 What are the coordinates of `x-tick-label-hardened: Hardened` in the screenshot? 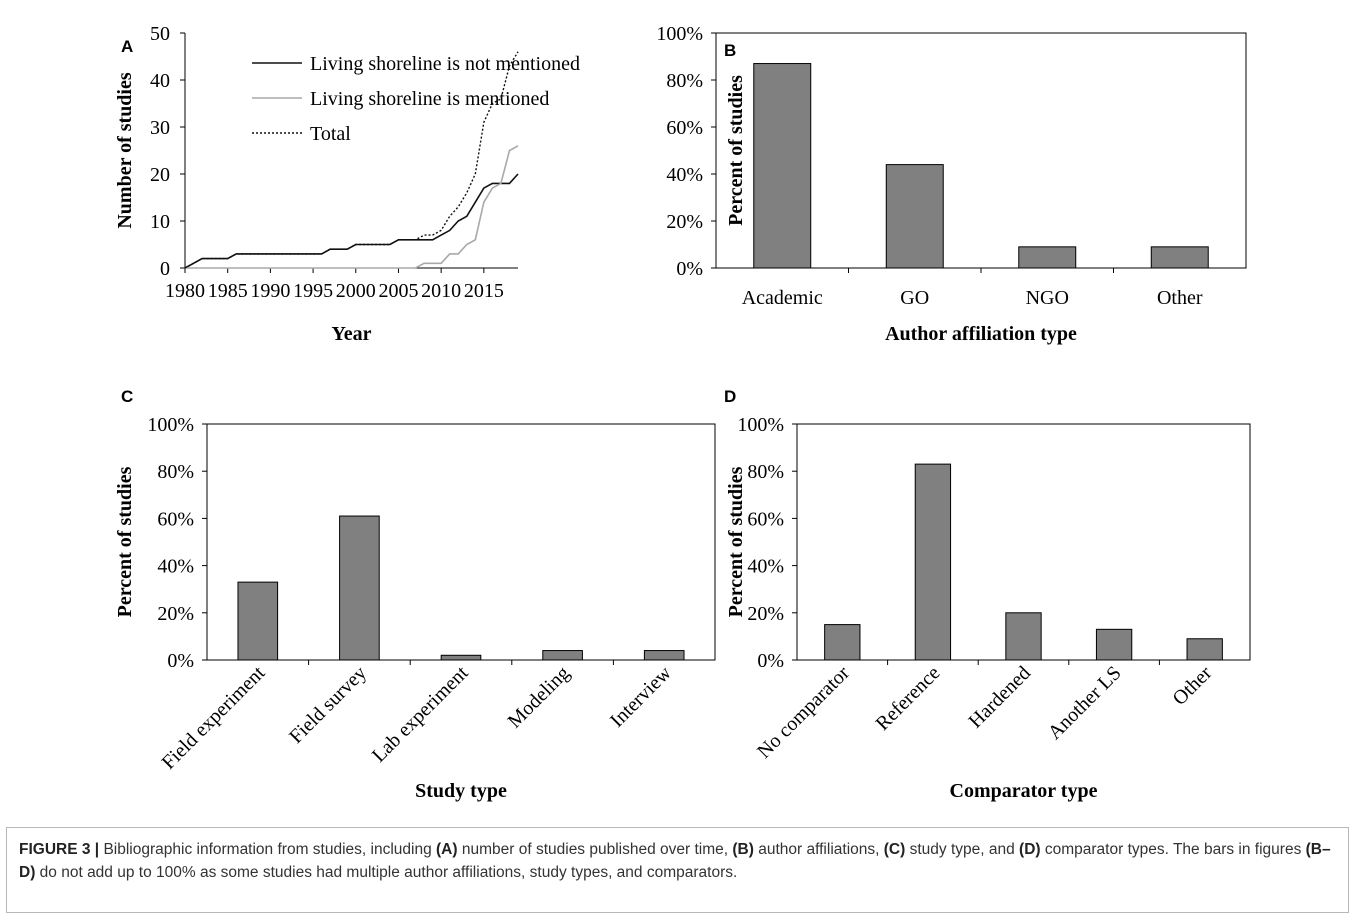 It's located at (1000, 697).